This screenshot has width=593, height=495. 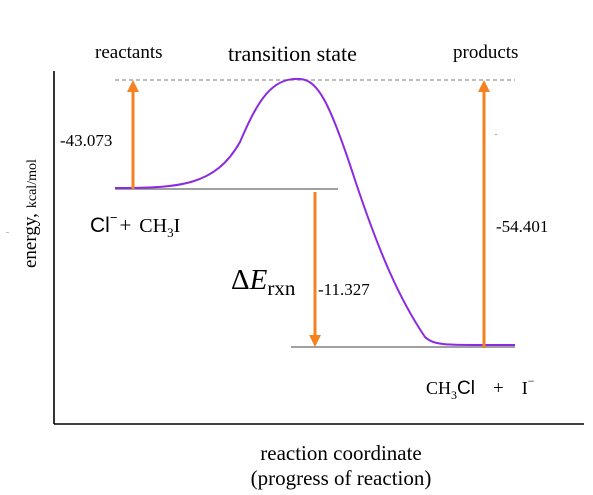 What do you see at coordinates (30, 240) in the screenshot?
I see `y-axis-label-main: energy,` at bounding box center [30, 240].